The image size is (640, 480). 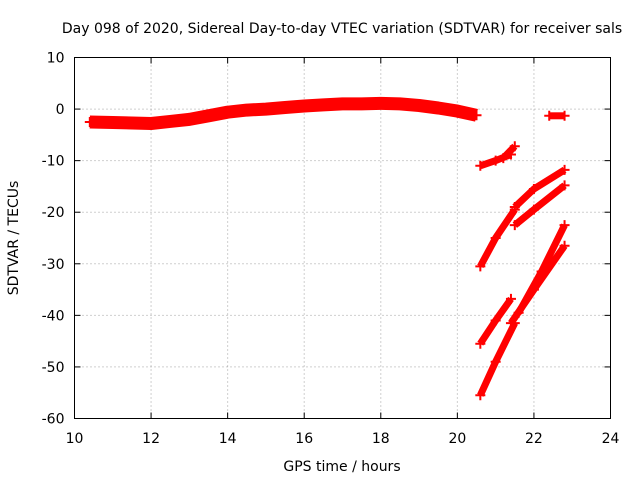 I want to click on y-tick-labels: 10 0 -10 -20 -30 -40 -50 -60, so click(x=53, y=239).